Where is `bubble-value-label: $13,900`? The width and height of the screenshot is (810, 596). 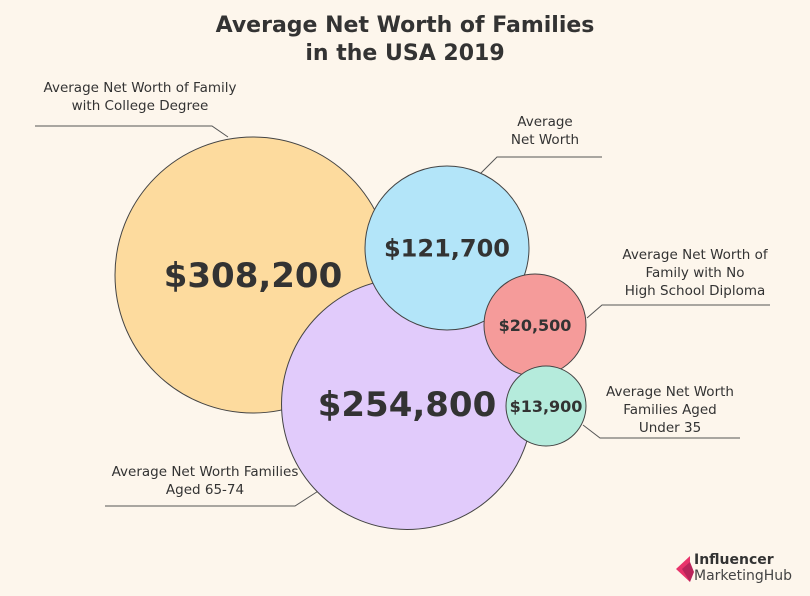
bubble-value-label: $13,900 is located at coordinates (546, 406).